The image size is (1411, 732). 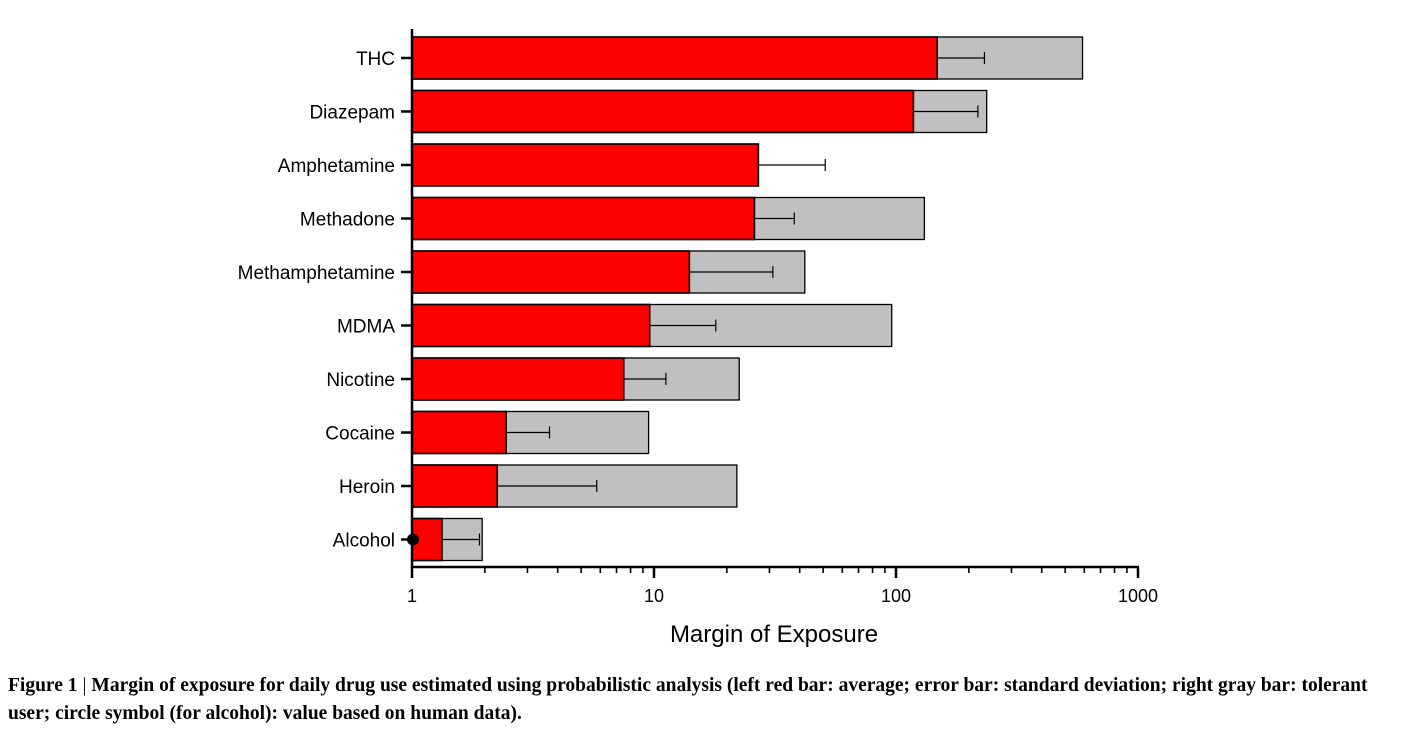 What do you see at coordinates (663, 111) in the screenshot?
I see `average-bar-diazepam` at bounding box center [663, 111].